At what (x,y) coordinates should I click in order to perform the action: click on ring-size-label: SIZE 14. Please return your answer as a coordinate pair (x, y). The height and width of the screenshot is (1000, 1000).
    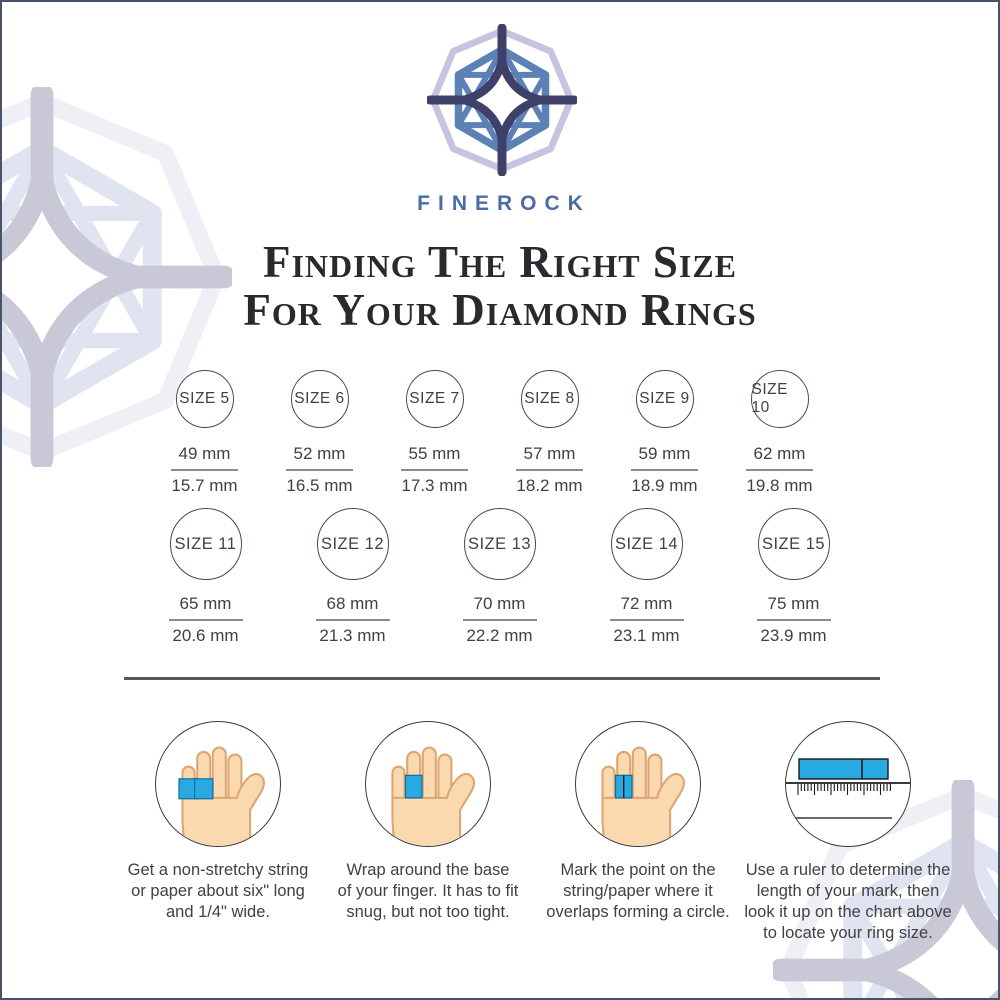
    Looking at the image, I should click on (646, 543).